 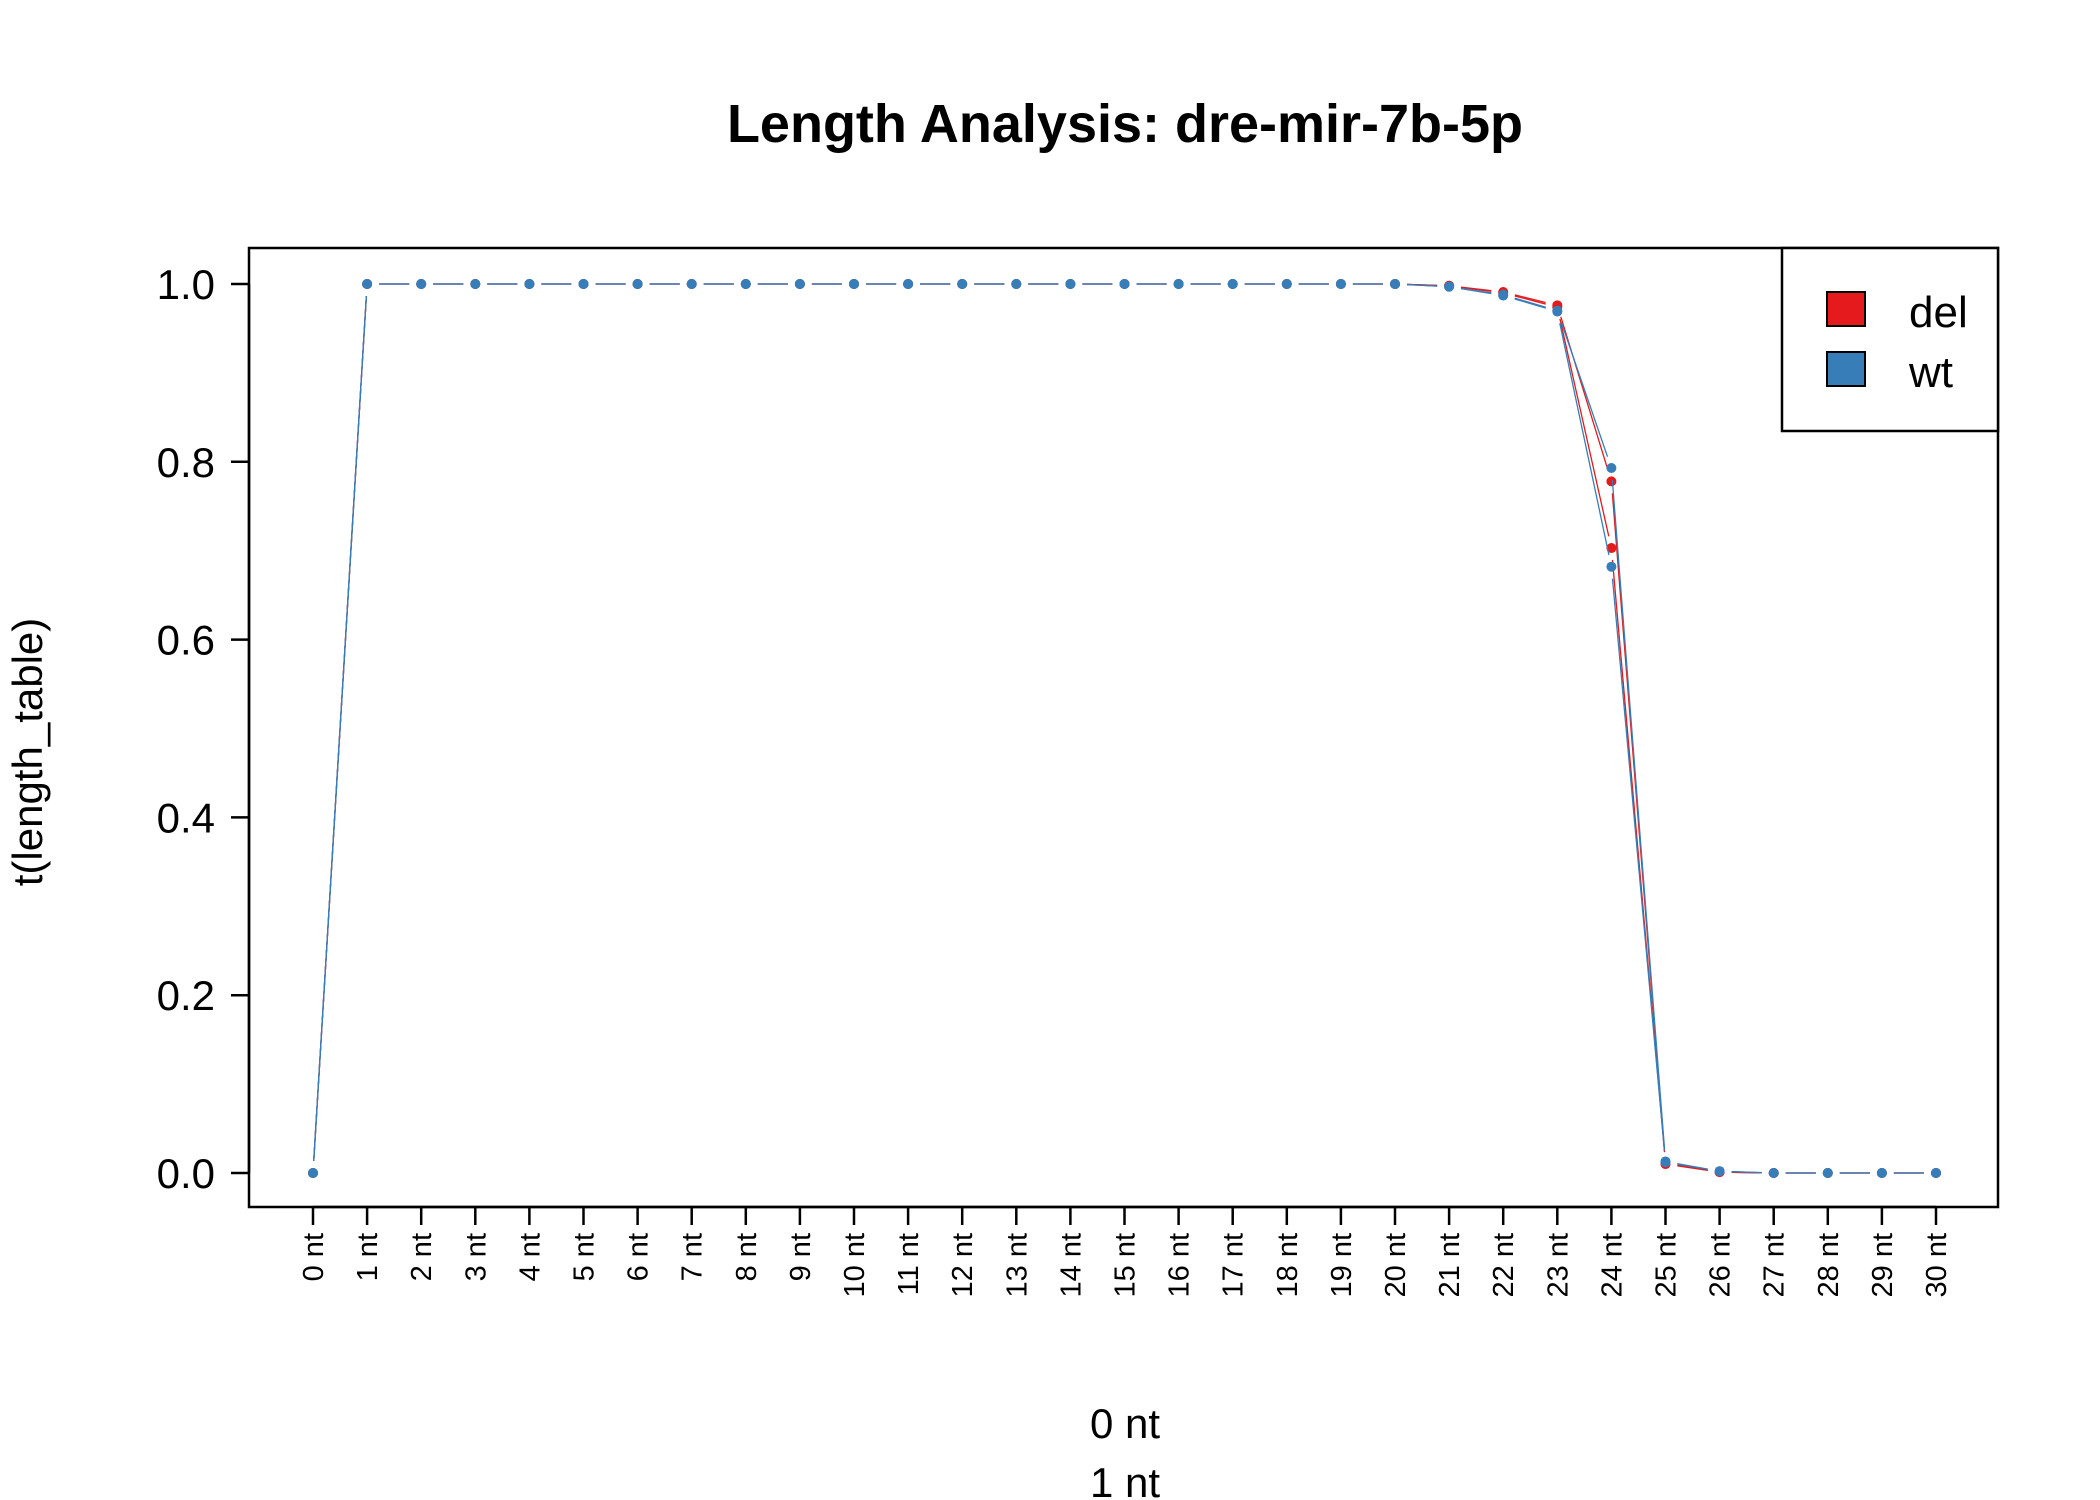 I want to click on x-tick-label: 26 nt, so click(x=1721, y=1265).